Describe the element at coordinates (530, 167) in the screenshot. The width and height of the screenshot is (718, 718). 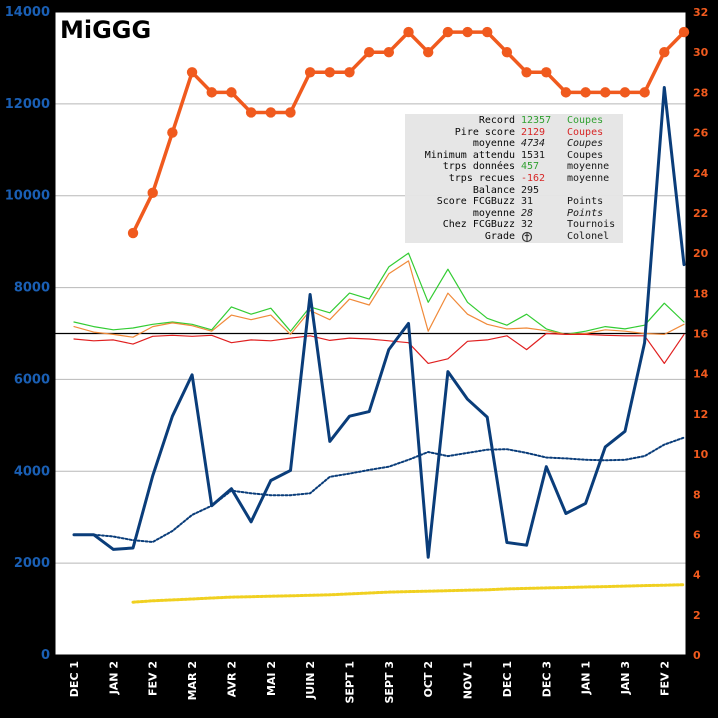
I see `stats-value: 457` at that location.